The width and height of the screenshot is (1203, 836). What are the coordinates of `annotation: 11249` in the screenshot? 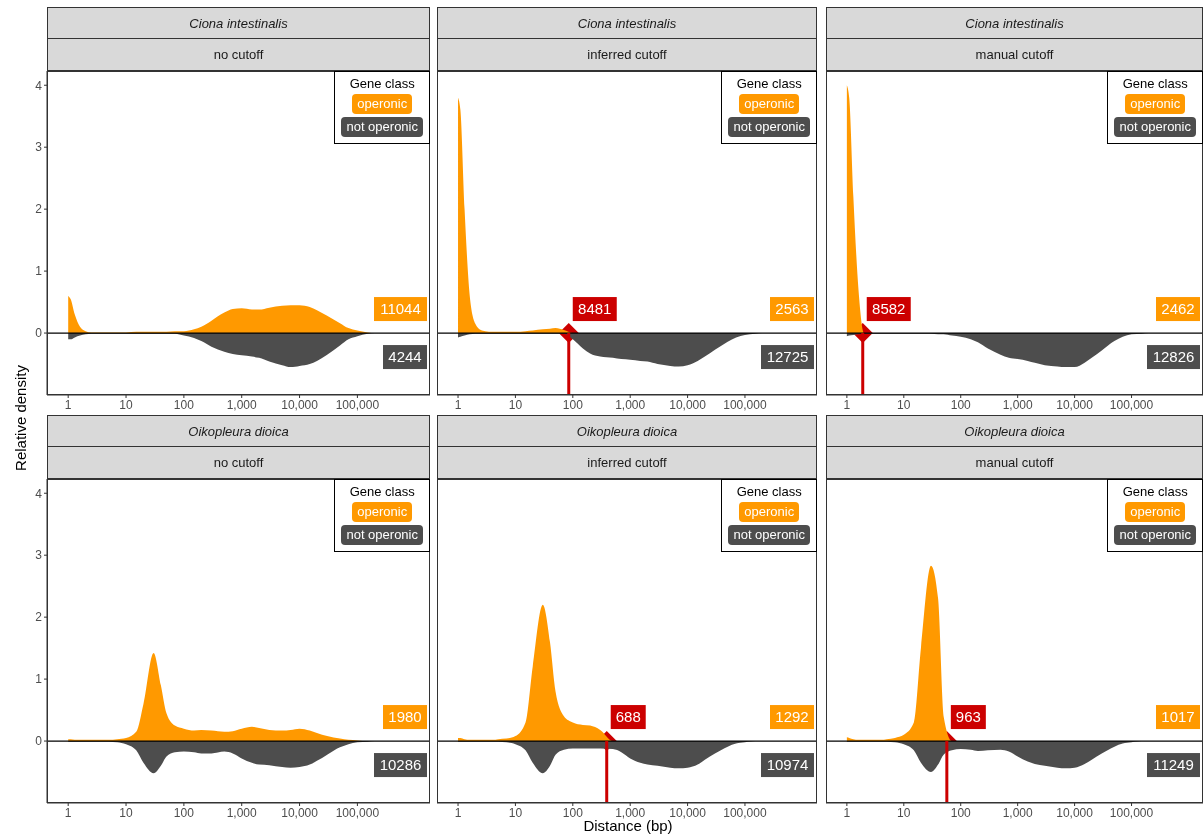 It's located at (1173, 765).